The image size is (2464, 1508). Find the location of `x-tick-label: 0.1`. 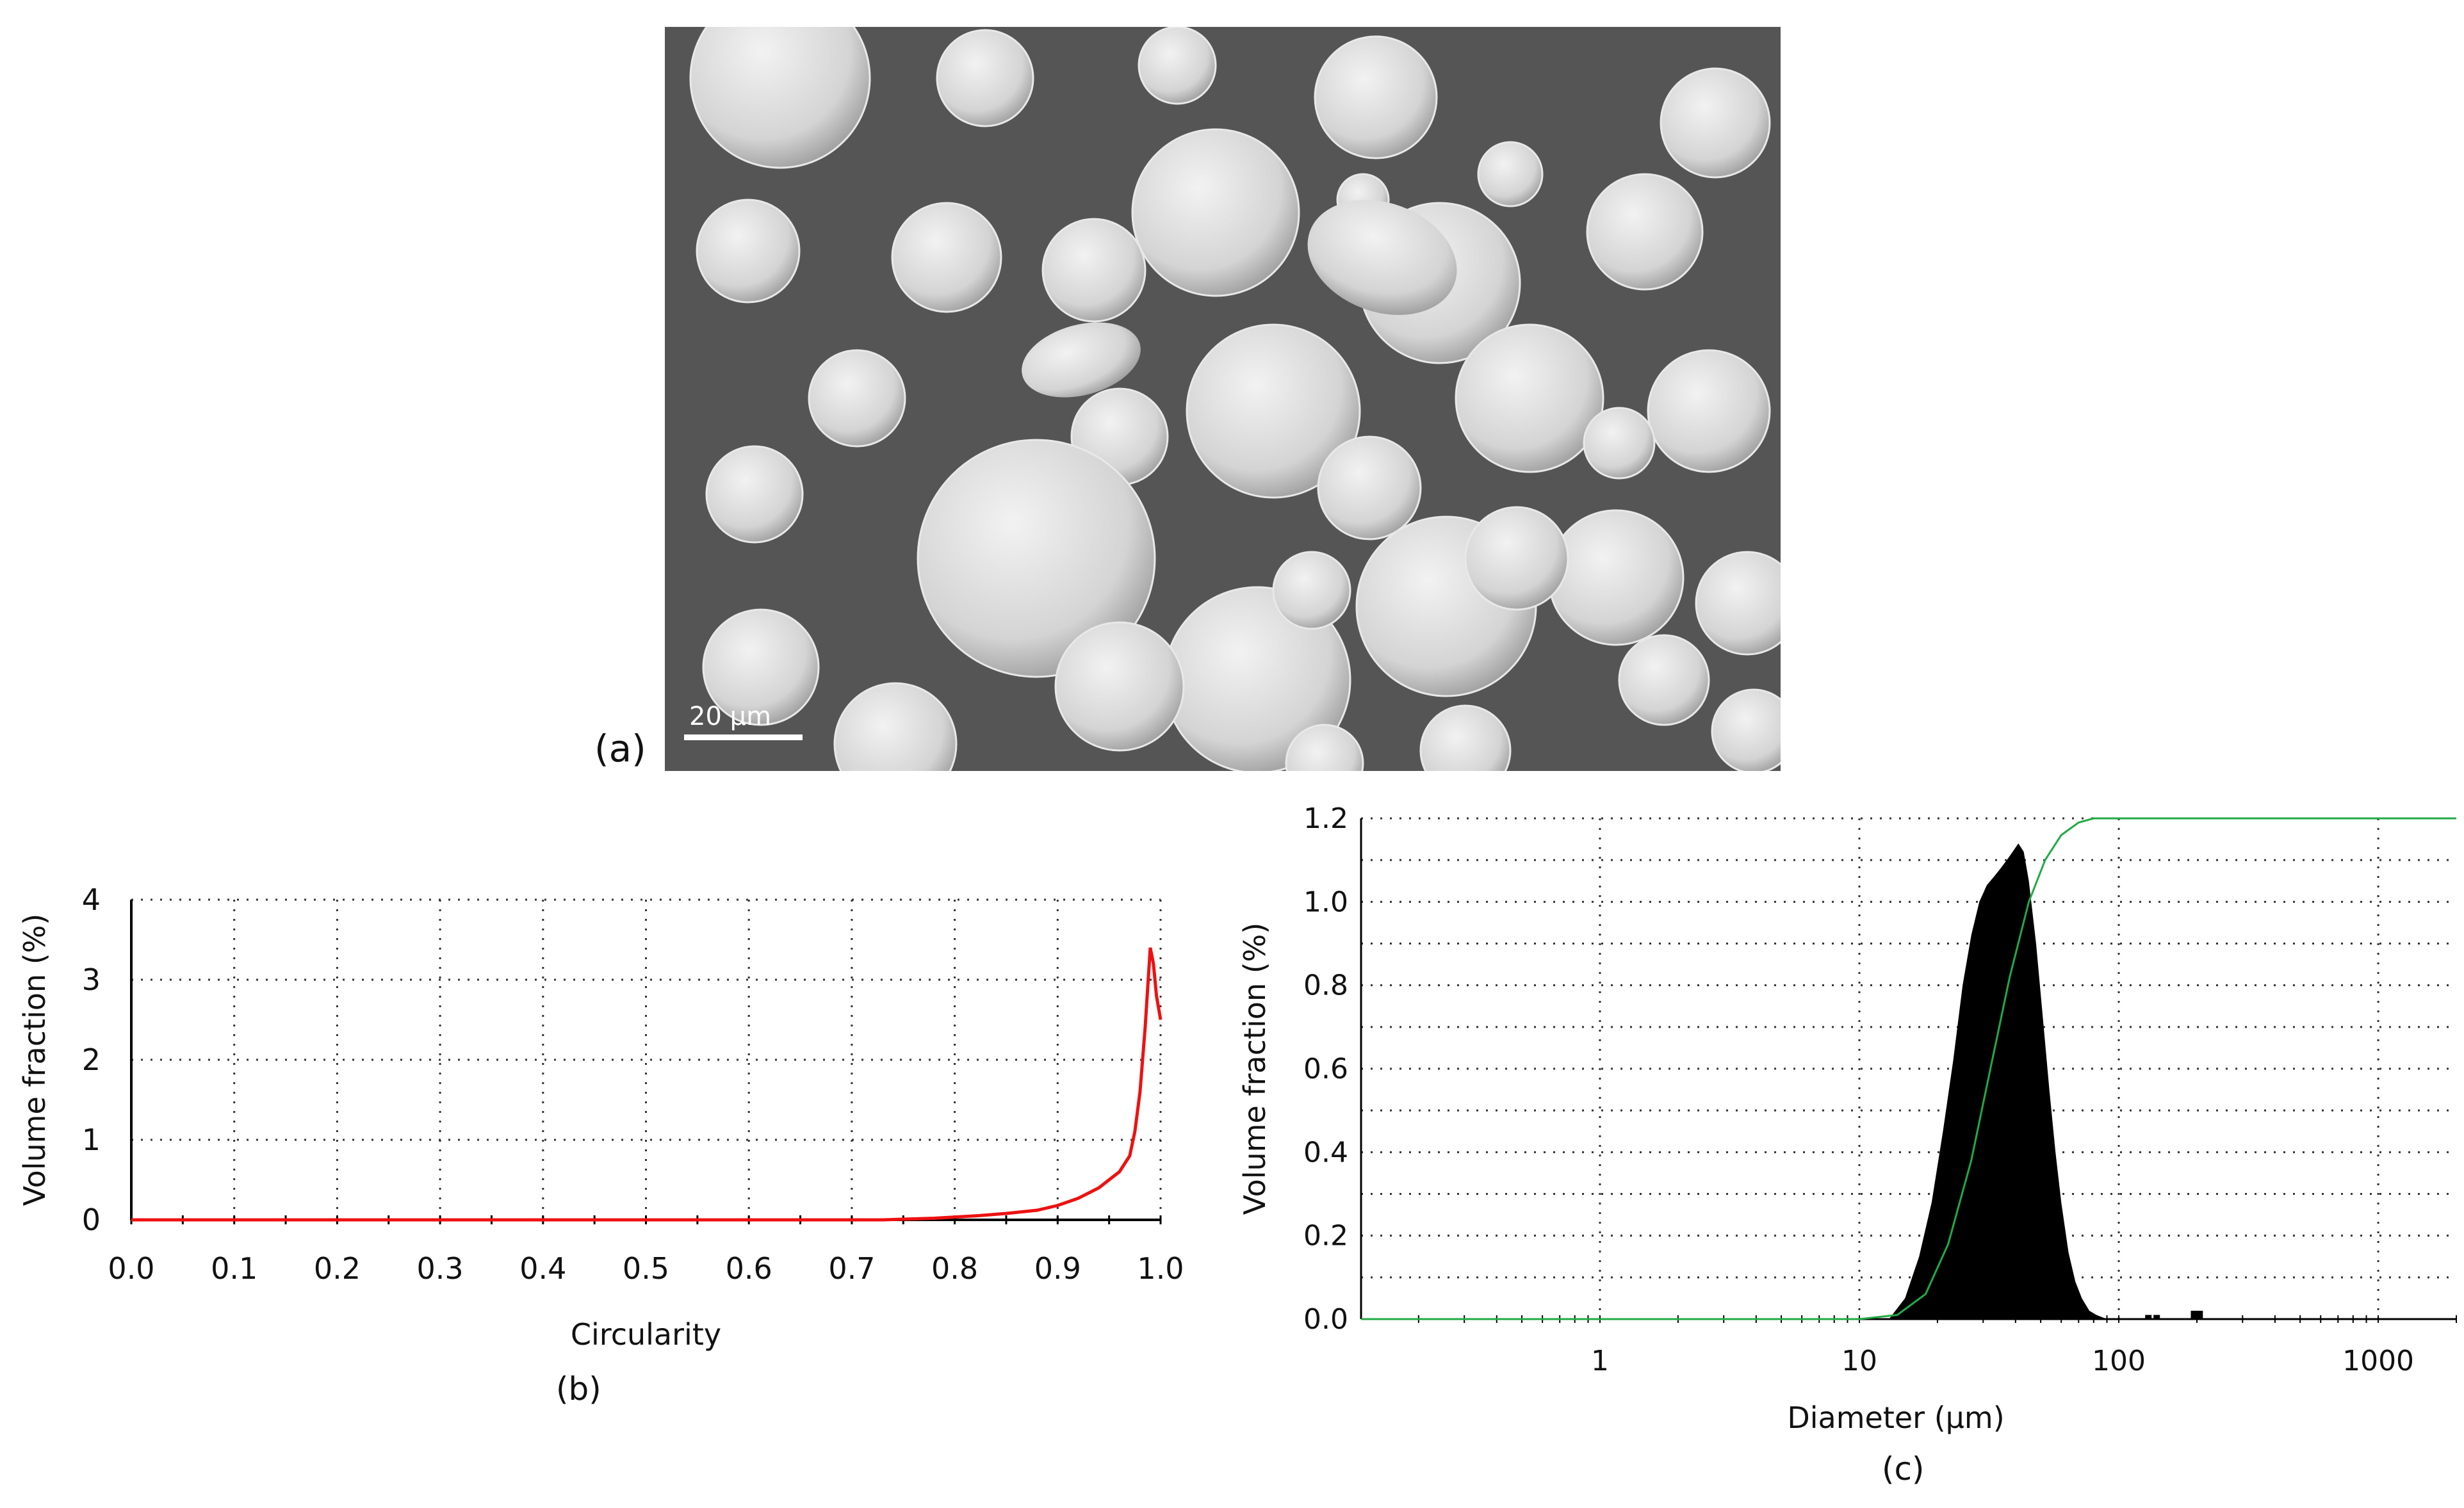

x-tick-label: 0.1 is located at coordinates (234, 1268).